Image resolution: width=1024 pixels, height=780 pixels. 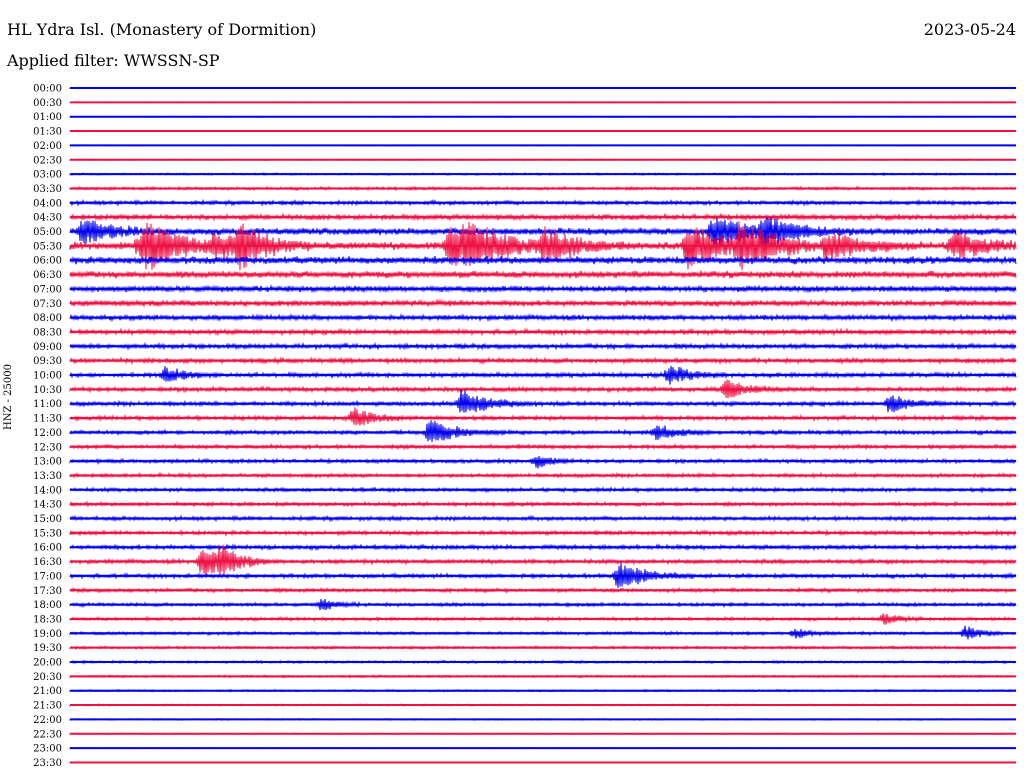 What do you see at coordinates (47, 117) in the screenshot?
I see `row-time-label: 01:00` at bounding box center [47, 117].